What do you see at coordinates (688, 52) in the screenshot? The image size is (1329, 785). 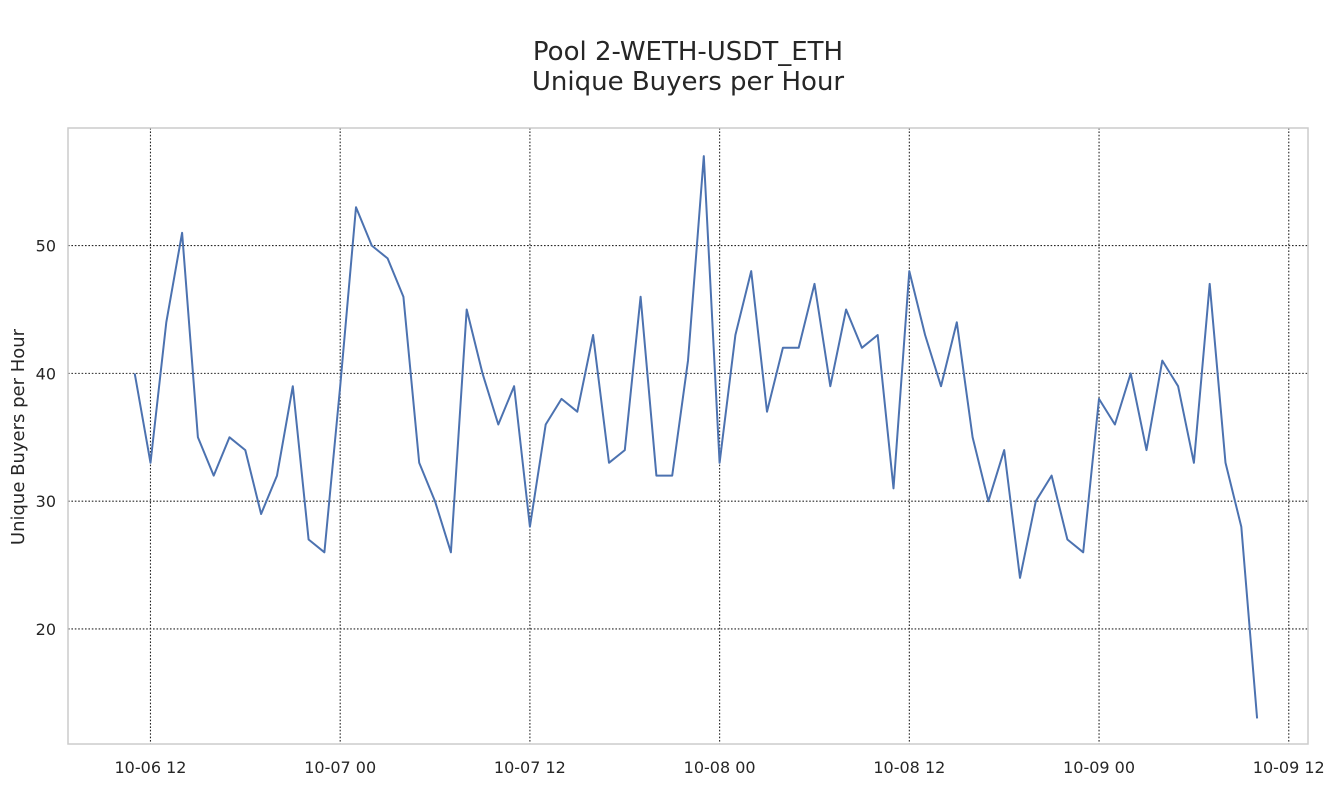 I see `chart-title: Pool 2-WETH-USDT_ETH` at bounding box center [688, 52].